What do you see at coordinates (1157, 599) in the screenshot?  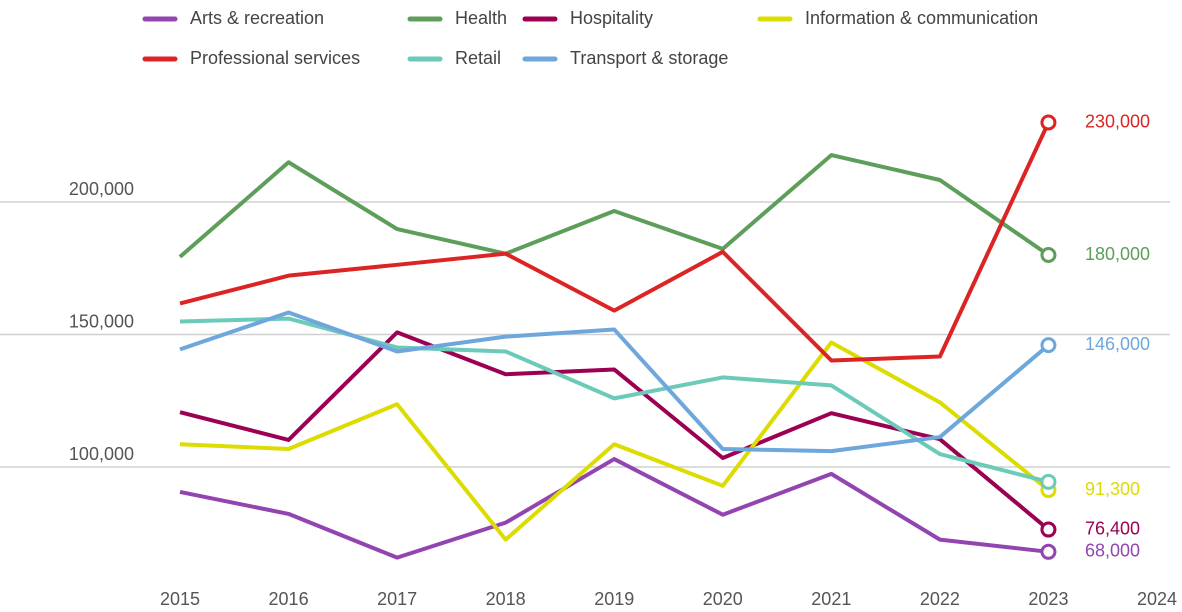 I see `x-tick-label: 2024` at bounding box center [1157, 599].